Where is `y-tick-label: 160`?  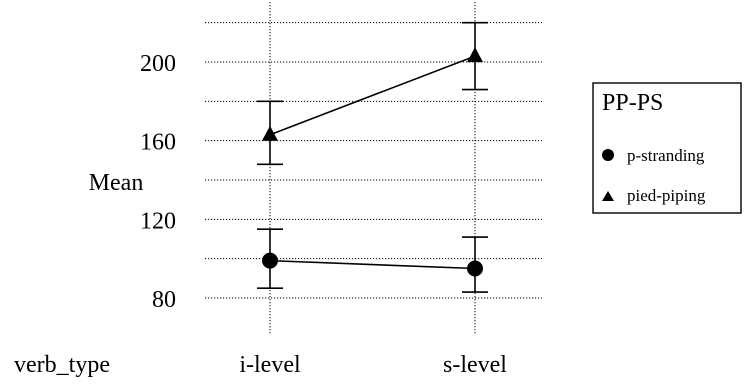 y-tick-label: 160 is located at coordinates (158, 143).